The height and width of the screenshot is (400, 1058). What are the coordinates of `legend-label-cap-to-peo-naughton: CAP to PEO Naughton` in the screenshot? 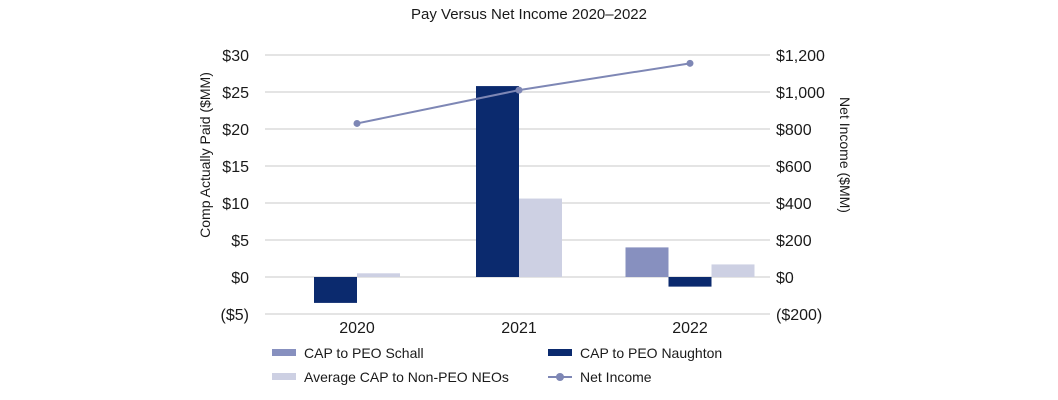 It's located at (651, 353).